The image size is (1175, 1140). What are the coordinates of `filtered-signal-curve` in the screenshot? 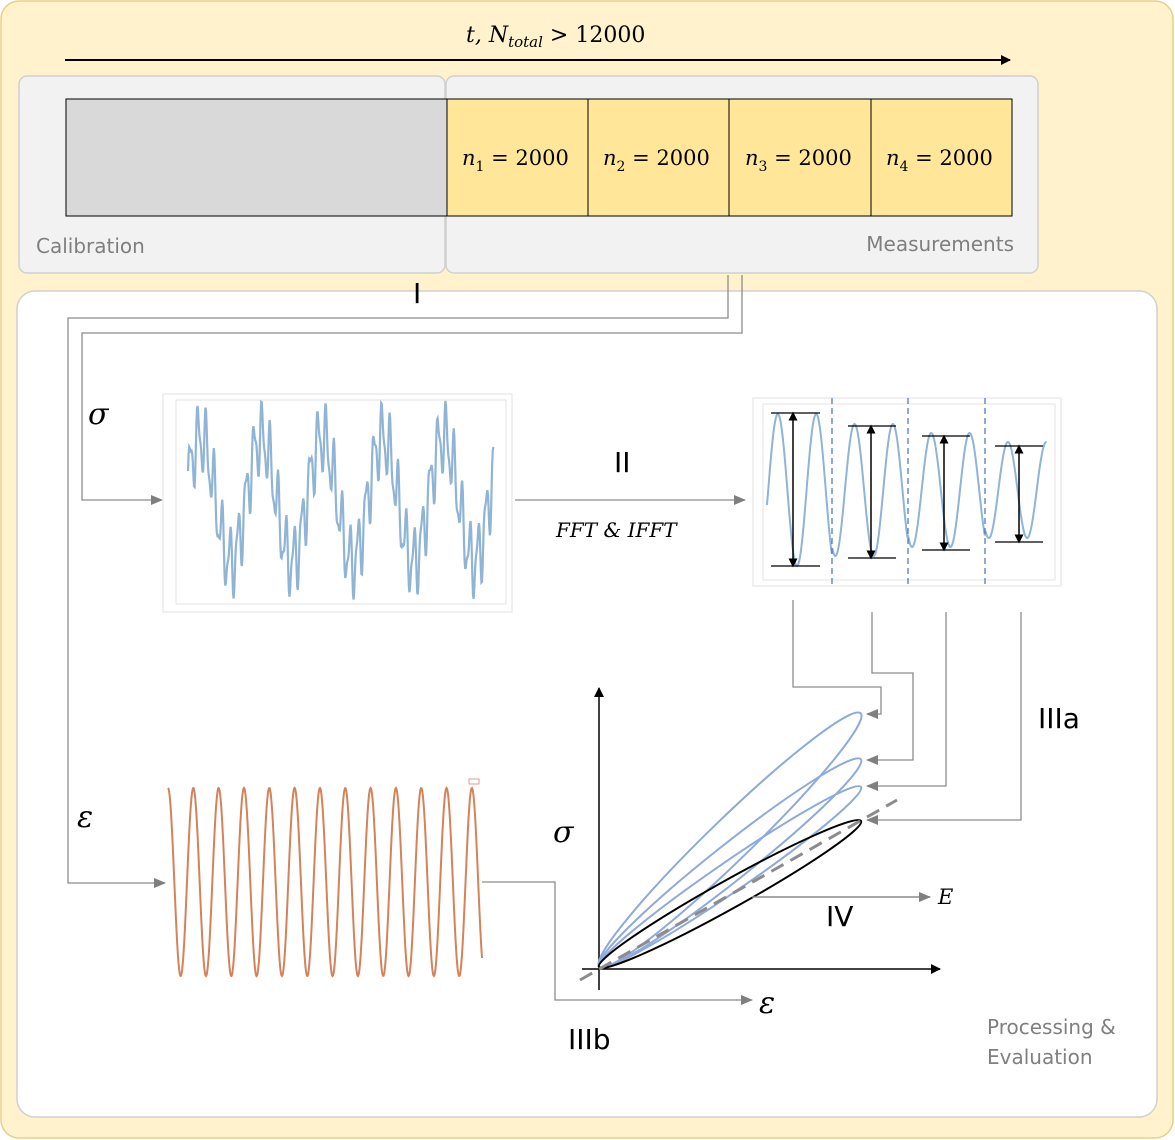 It's located at (906, 490).